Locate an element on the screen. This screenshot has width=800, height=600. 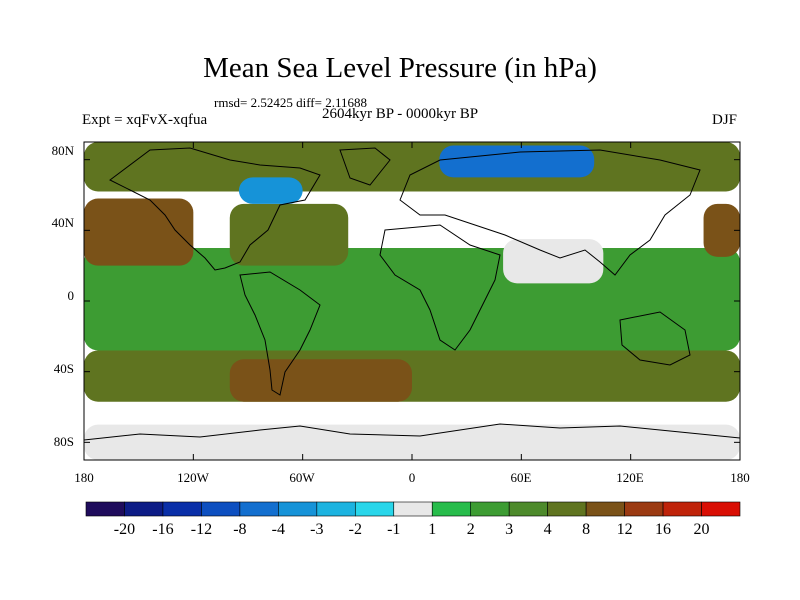
y-tick-label: 80S is located at coordinates (63, 441).